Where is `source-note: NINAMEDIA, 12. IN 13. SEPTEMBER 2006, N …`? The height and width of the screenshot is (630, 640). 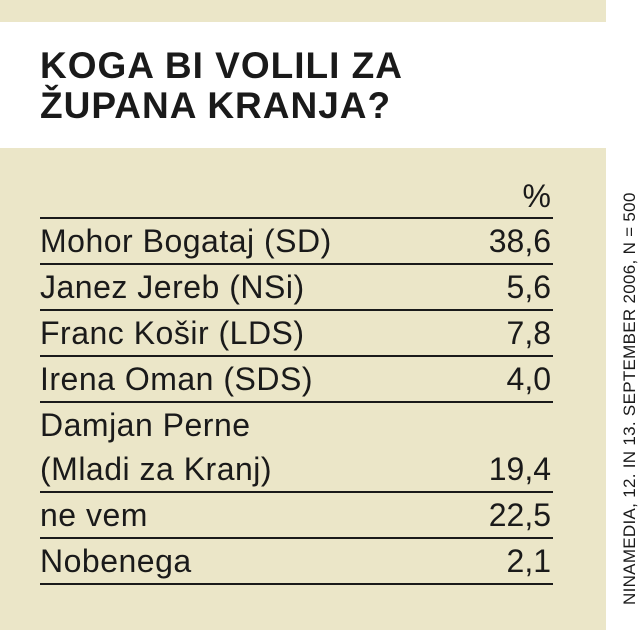 source-note: NINAMEDIA, 12. IN 13. SEPTEMBER 2006, N … is located at coordinates (629, 398).